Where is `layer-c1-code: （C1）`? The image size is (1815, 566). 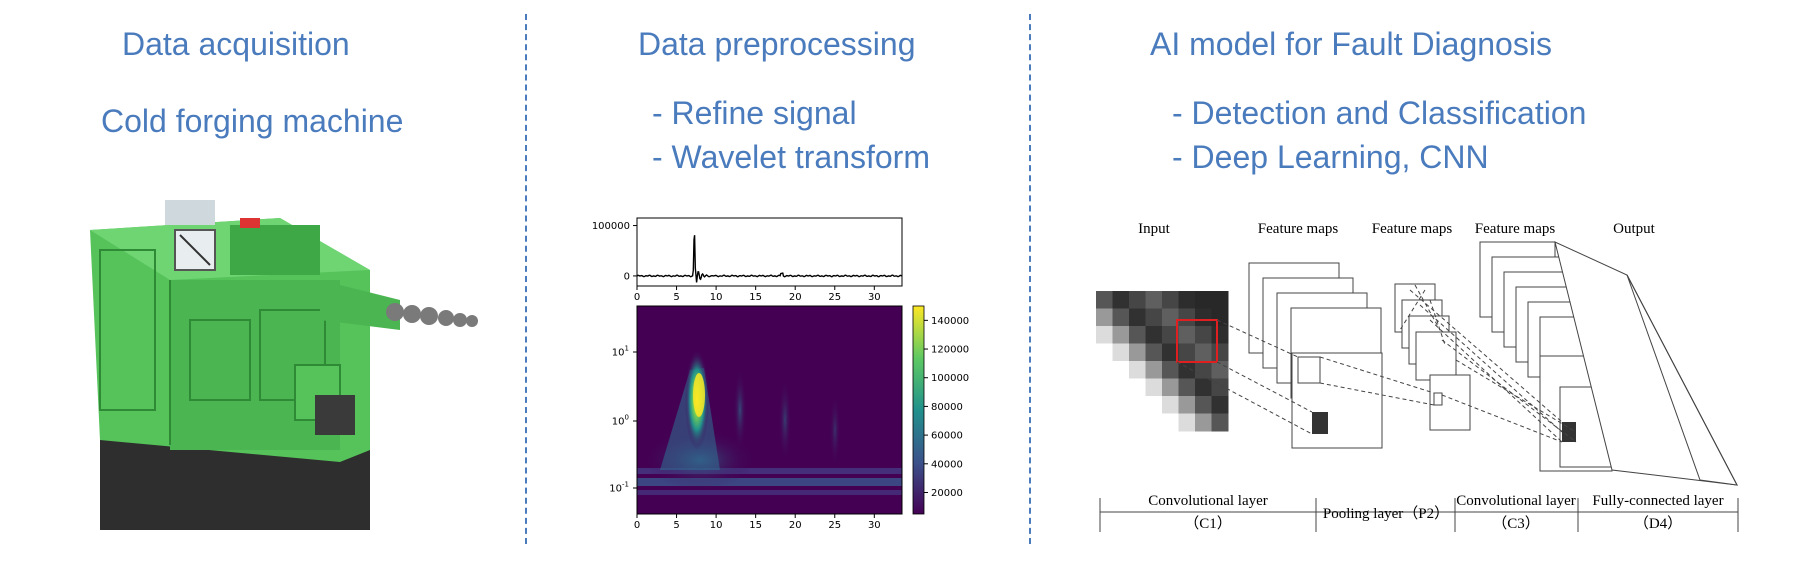 layer-c1-code: （C1） is located at coordinates (1208, 523).